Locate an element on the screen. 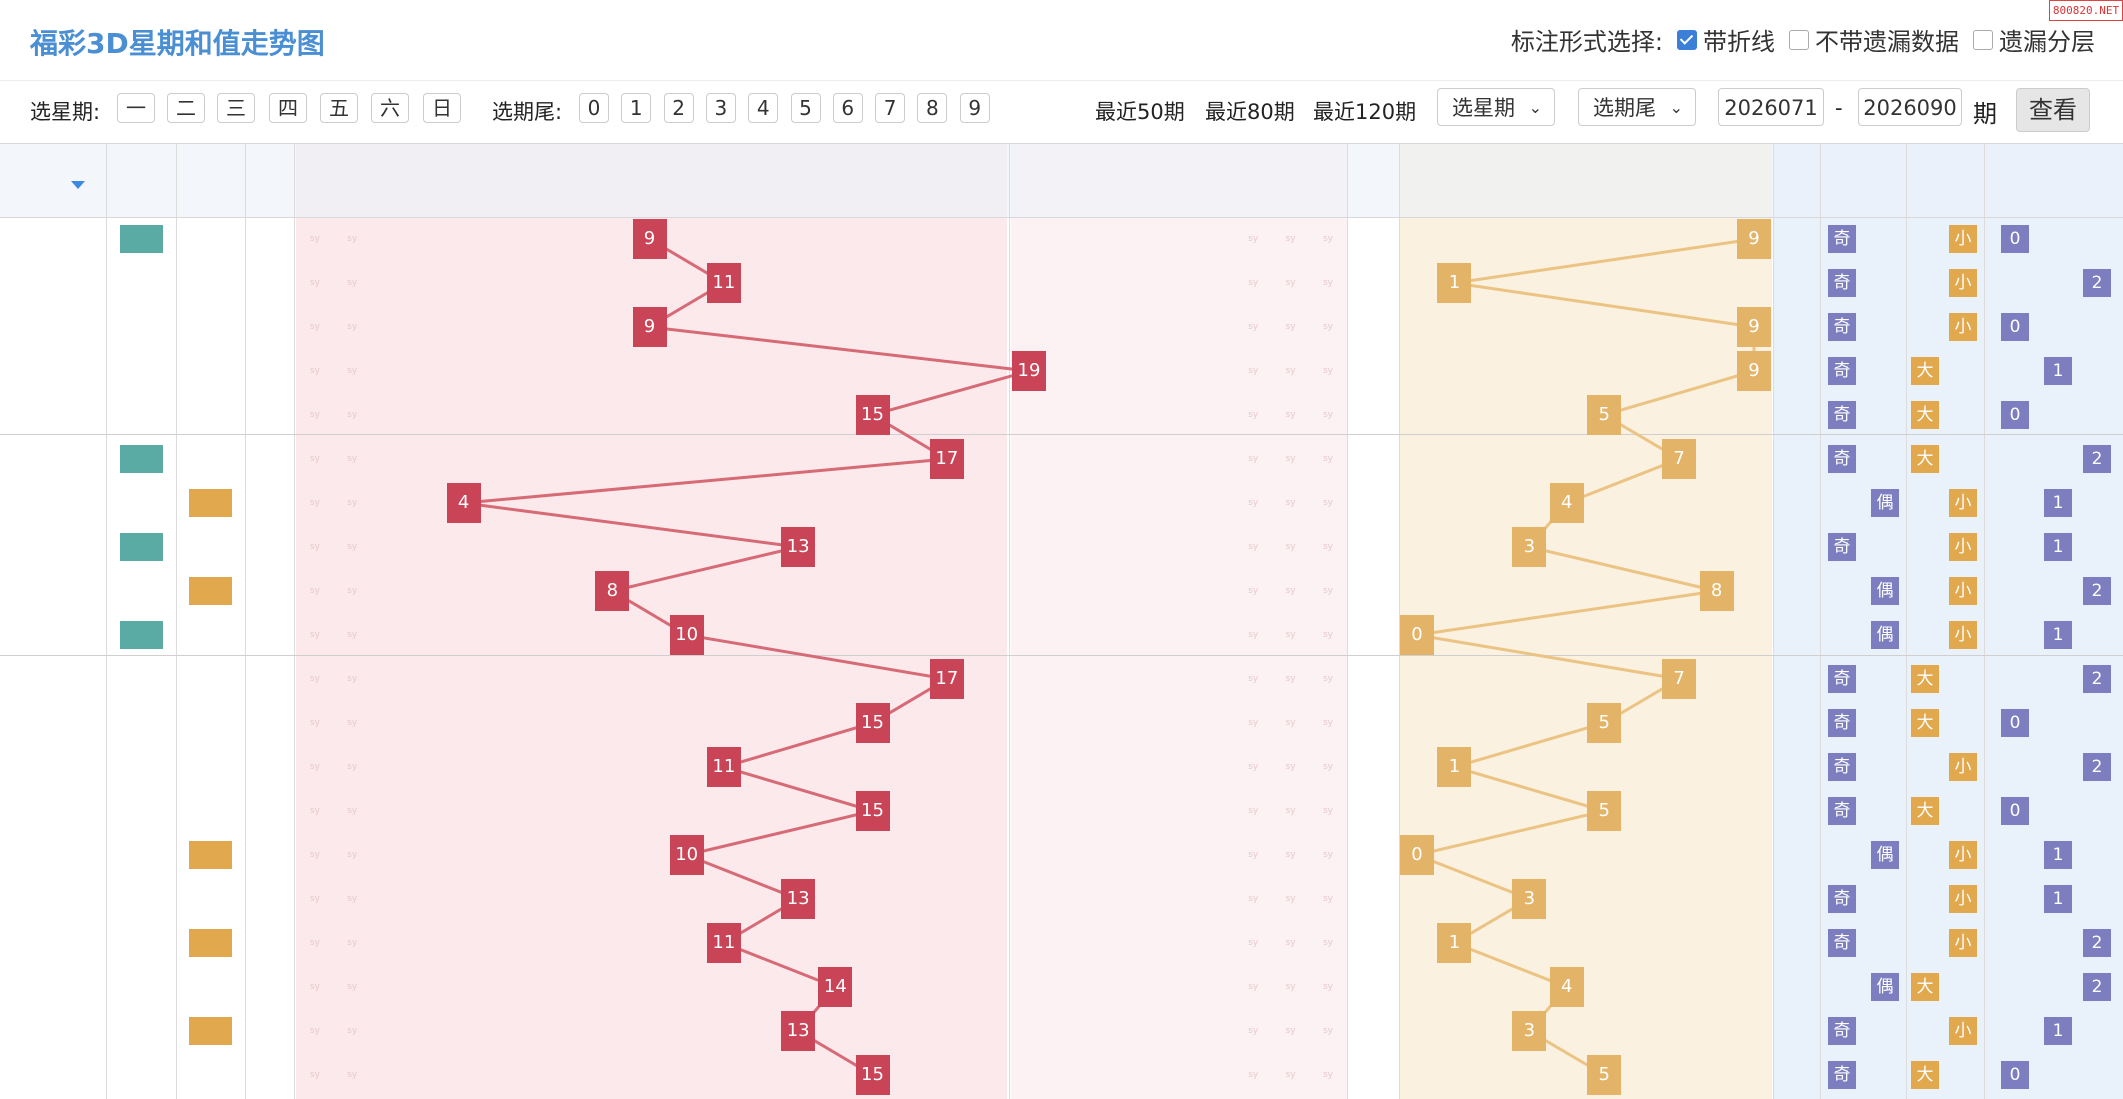 The height and width of the screenshot is (1099, 2123). from-issue-input: 2026071 is located at coordinates (1771, 107).